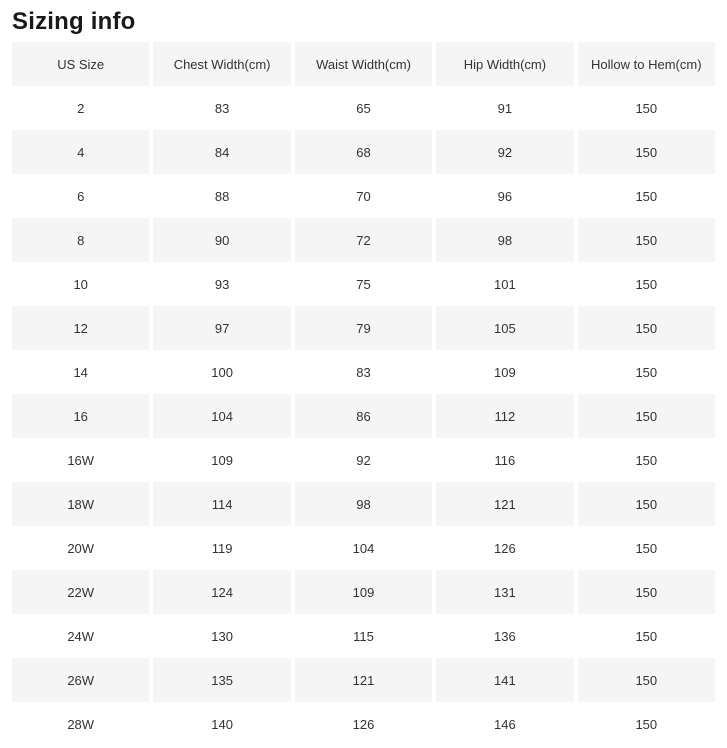 The width and height of the screenshot is (727, 748). I want to click on table-cell: 88, so click(222, 196).